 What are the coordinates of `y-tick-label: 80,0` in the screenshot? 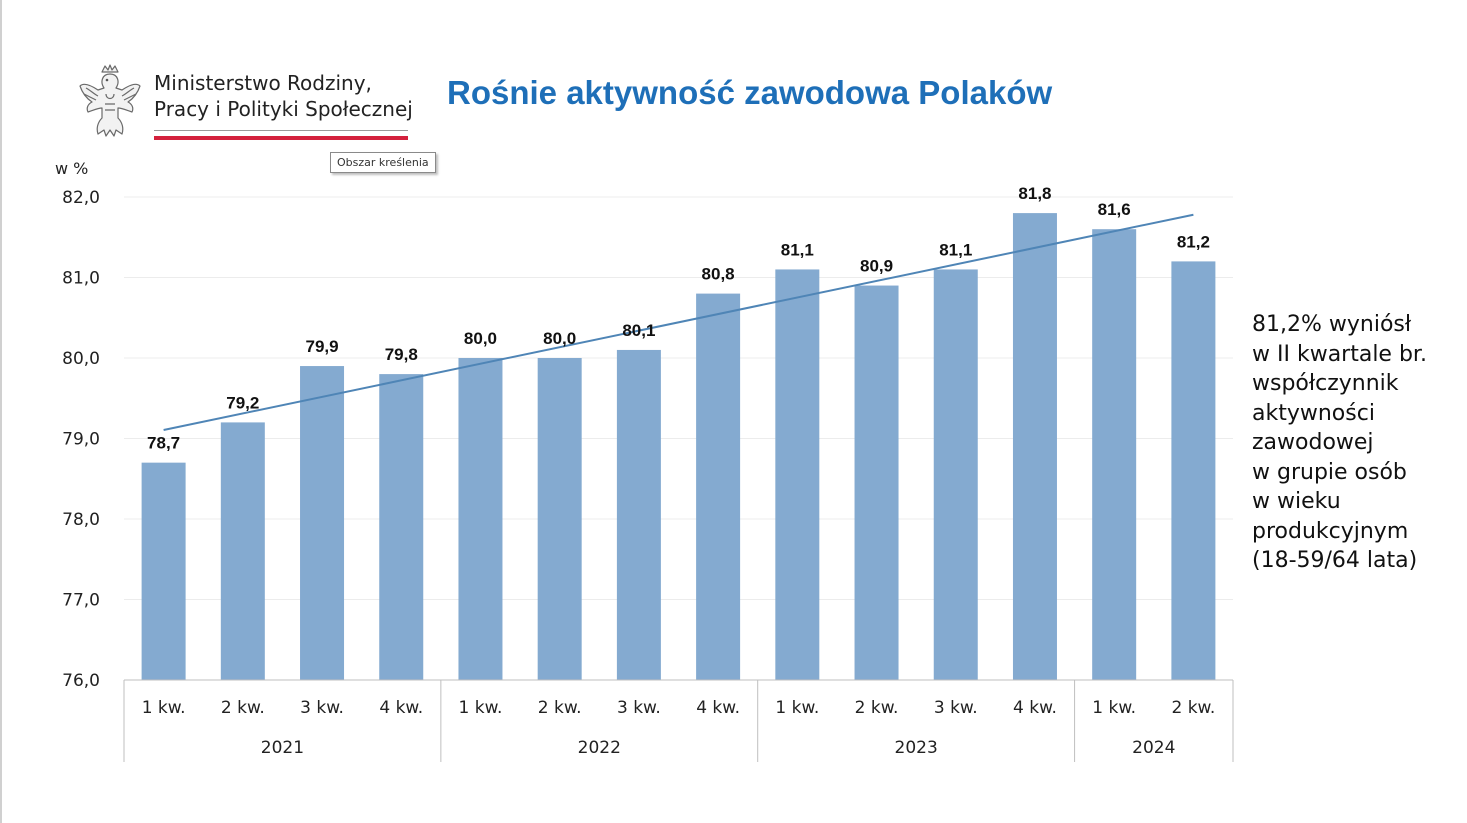 It's located at (81, 359).